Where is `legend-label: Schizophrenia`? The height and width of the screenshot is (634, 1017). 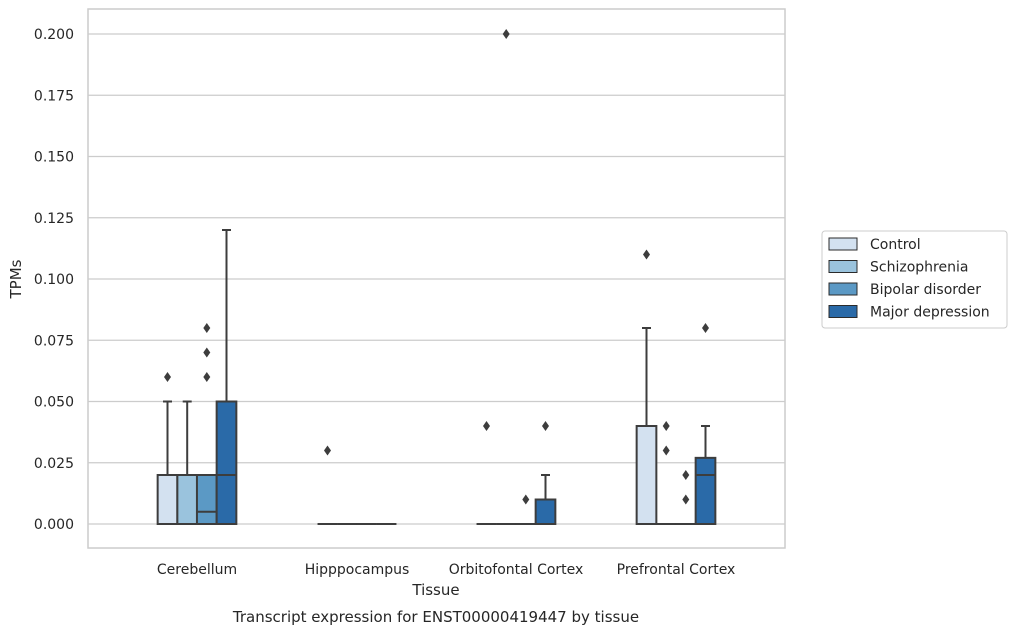 legend-label: Schizophrenia is located at coordinates (919, 268).